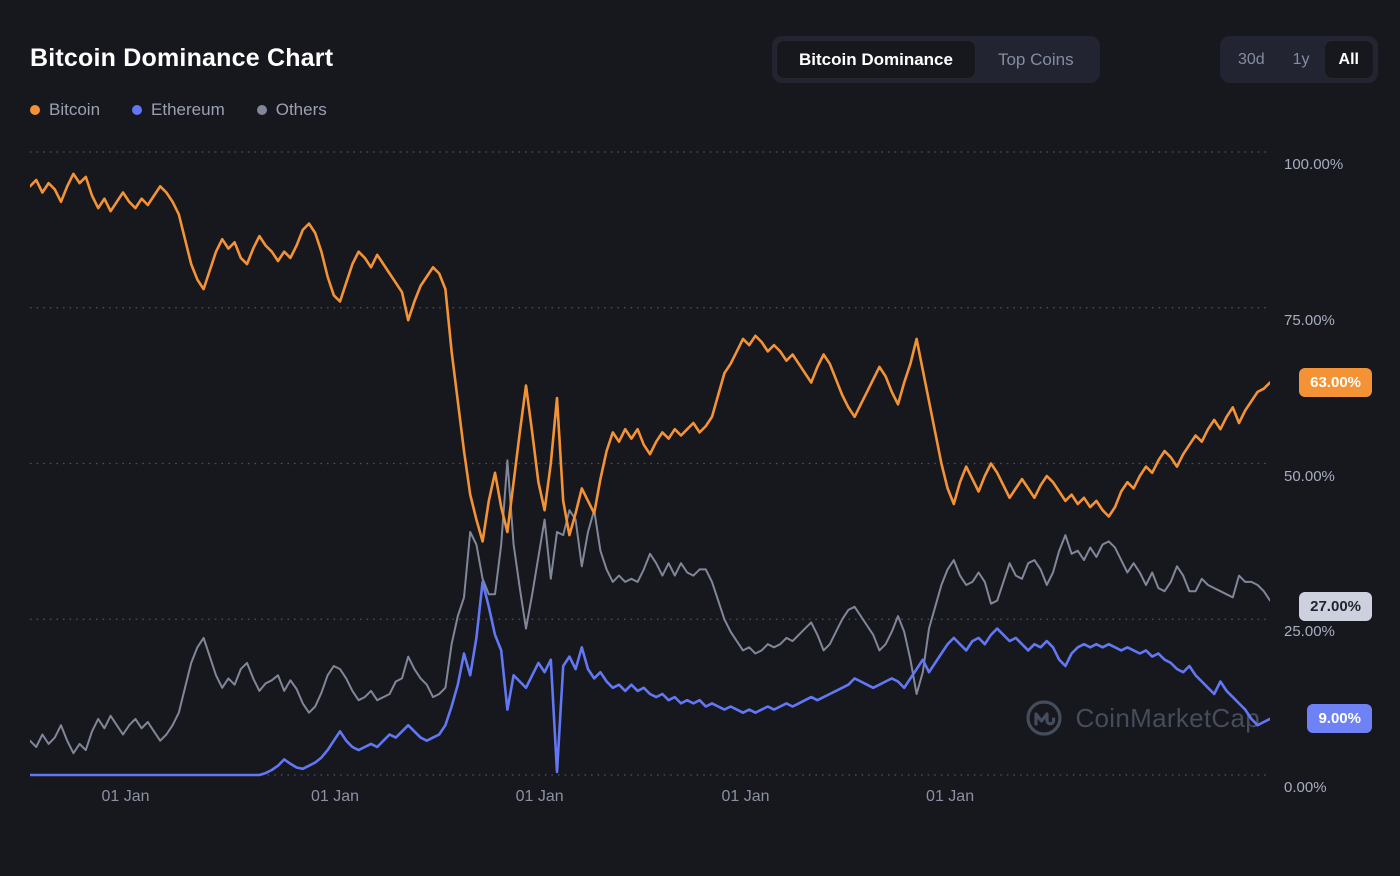 This screenshot has height=876, width=1400. What do you see at coordinates (1339, 718) in the screenshot?
I see `ethereum-current-value-badge: 9.00%` at bounding box center [1339, 718].